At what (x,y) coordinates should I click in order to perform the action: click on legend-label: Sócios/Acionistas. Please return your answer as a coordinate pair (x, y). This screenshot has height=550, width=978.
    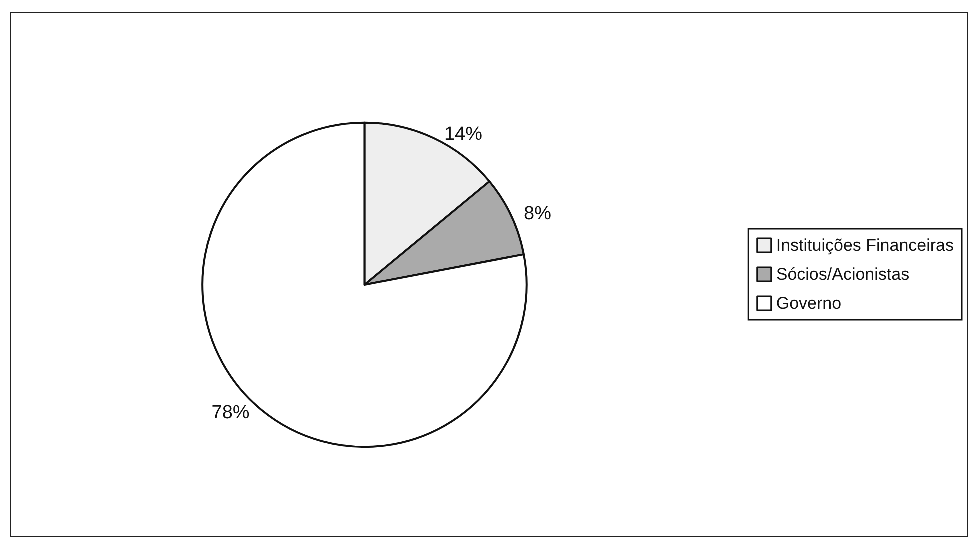
    Looking at the image, I should click on (843, 274).